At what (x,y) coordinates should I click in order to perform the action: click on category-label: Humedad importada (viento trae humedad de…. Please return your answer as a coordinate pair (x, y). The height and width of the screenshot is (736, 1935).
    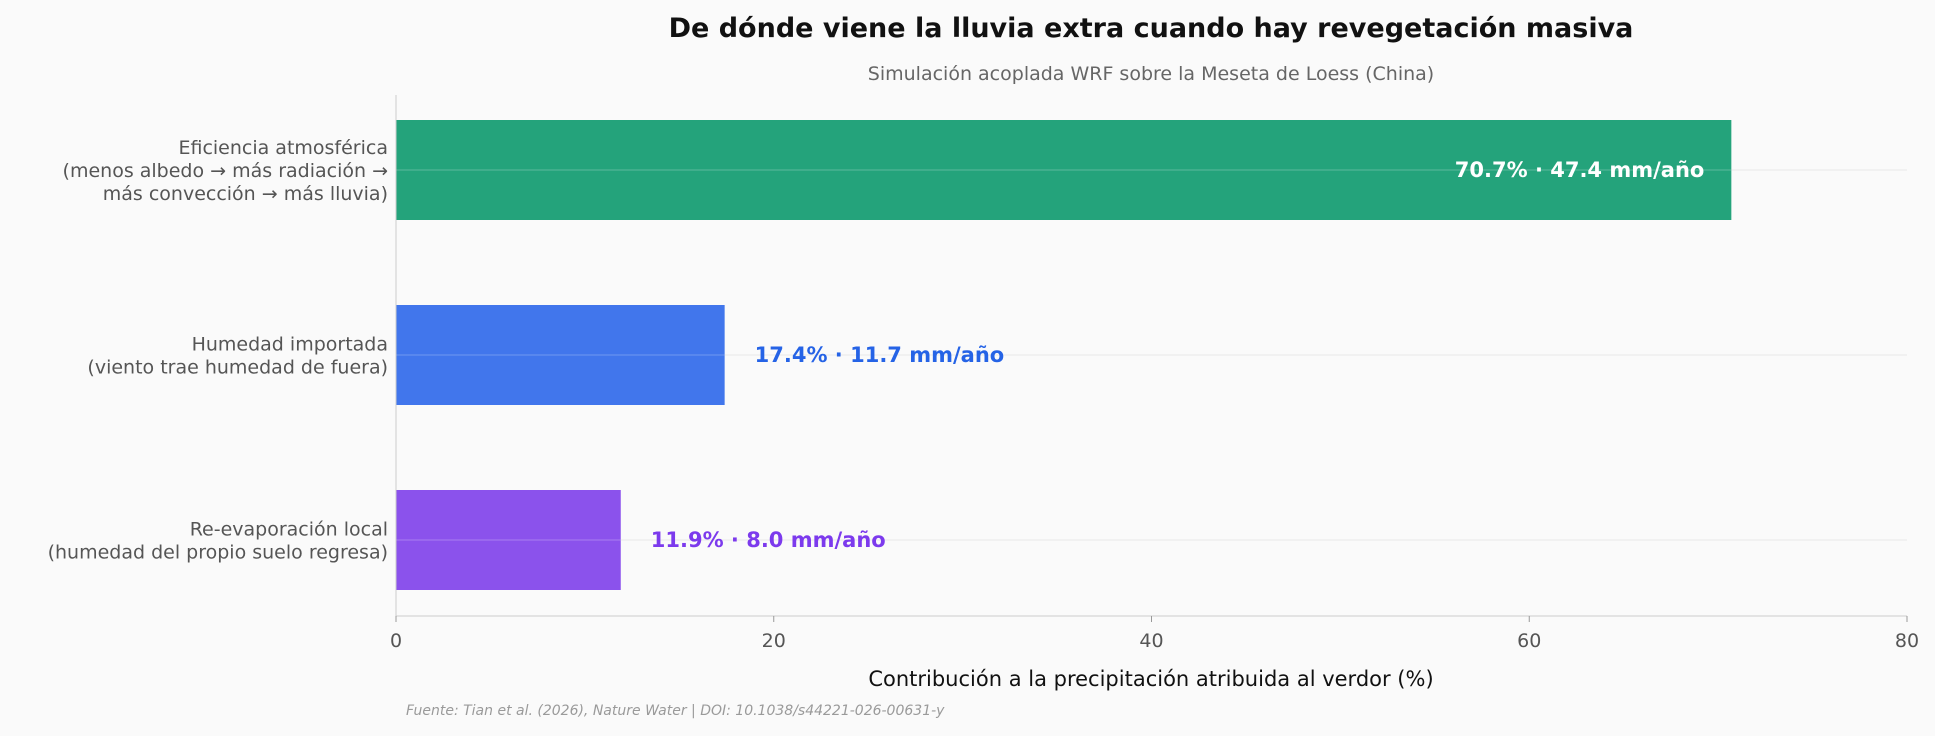
    Looking at the image, I should click on (237, 356).